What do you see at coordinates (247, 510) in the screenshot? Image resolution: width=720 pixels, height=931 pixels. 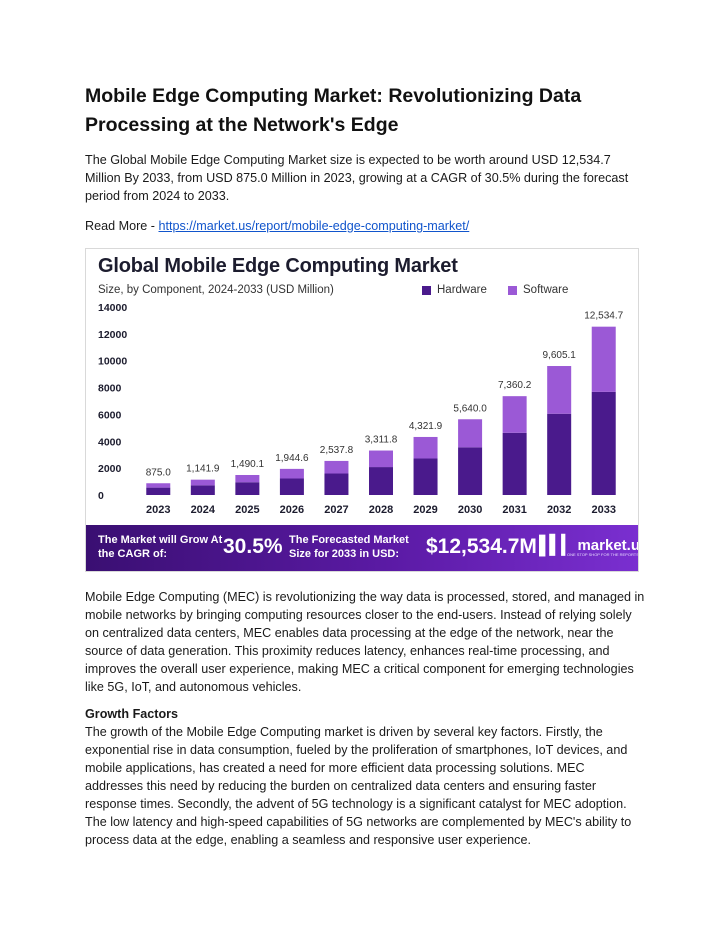 I see `x-tick-label: 2025` at bounding box center [247, 510].